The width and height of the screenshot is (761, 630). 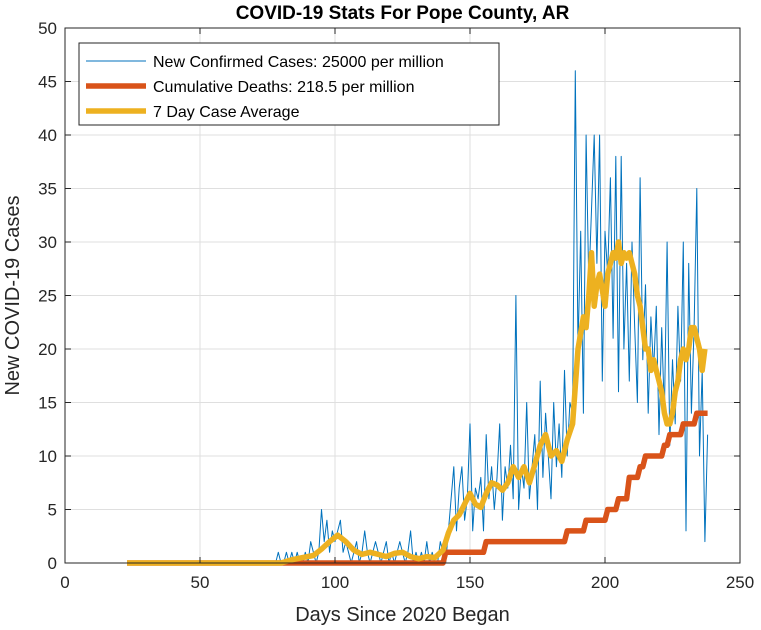 I want to click on x-tick-label: 200, so click(x=605, y=582).